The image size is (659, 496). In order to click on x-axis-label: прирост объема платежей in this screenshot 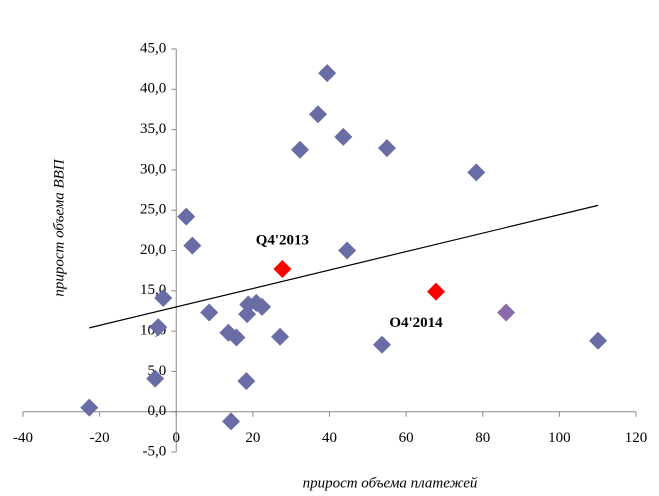, I will do `click(390, 483)`.